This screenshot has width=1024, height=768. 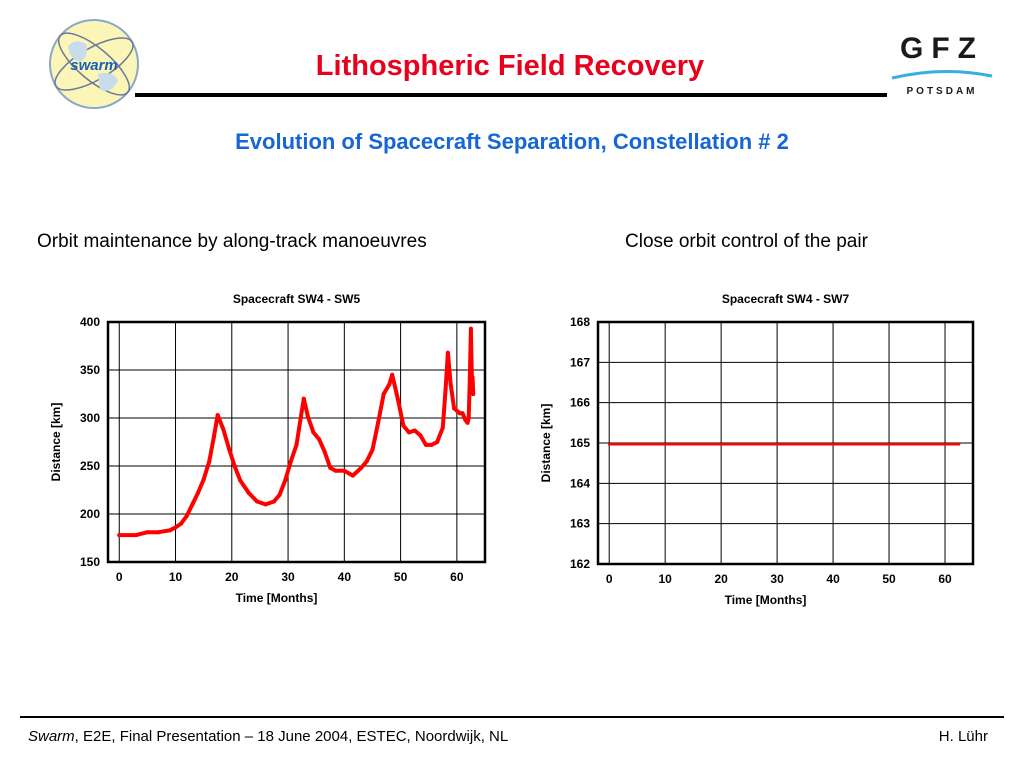 What do you see at coordinates (580, 362) in the screenshot?
I see `y-tick-label: 167` at bounding box center [580, 362].